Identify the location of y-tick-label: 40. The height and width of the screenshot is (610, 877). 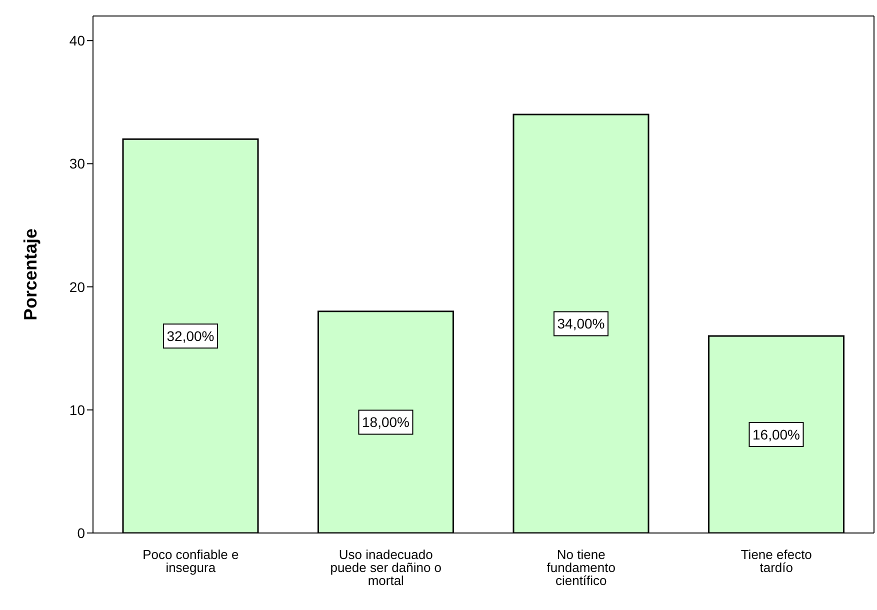
(77, 40).